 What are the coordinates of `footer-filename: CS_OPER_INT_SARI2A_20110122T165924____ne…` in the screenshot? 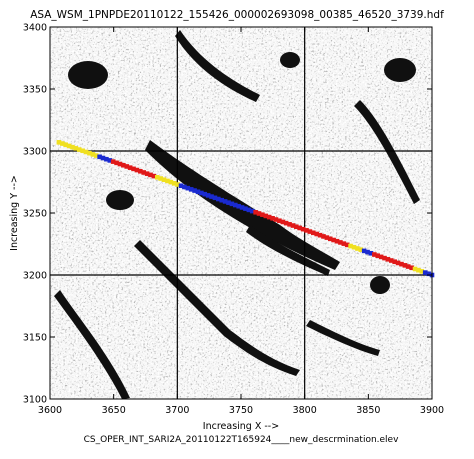 It's located at (242, 440).